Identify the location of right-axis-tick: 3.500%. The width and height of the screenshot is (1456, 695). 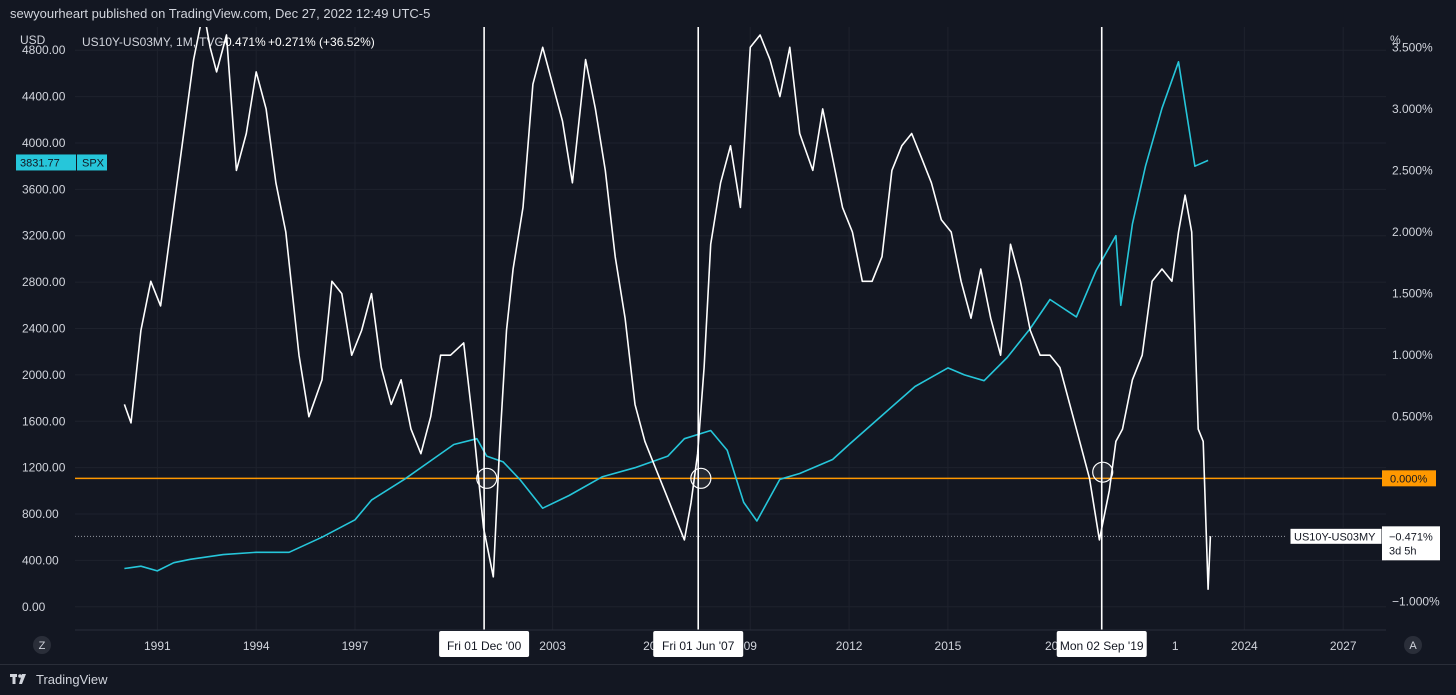
(1412, 47).